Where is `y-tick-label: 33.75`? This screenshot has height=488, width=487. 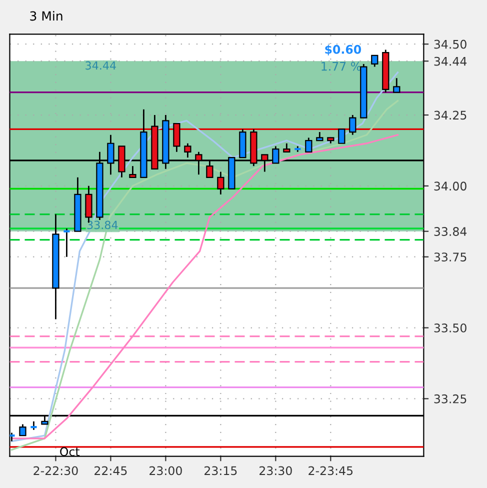
y-tick-label: 33.75 is located at coordinates (450, 257).